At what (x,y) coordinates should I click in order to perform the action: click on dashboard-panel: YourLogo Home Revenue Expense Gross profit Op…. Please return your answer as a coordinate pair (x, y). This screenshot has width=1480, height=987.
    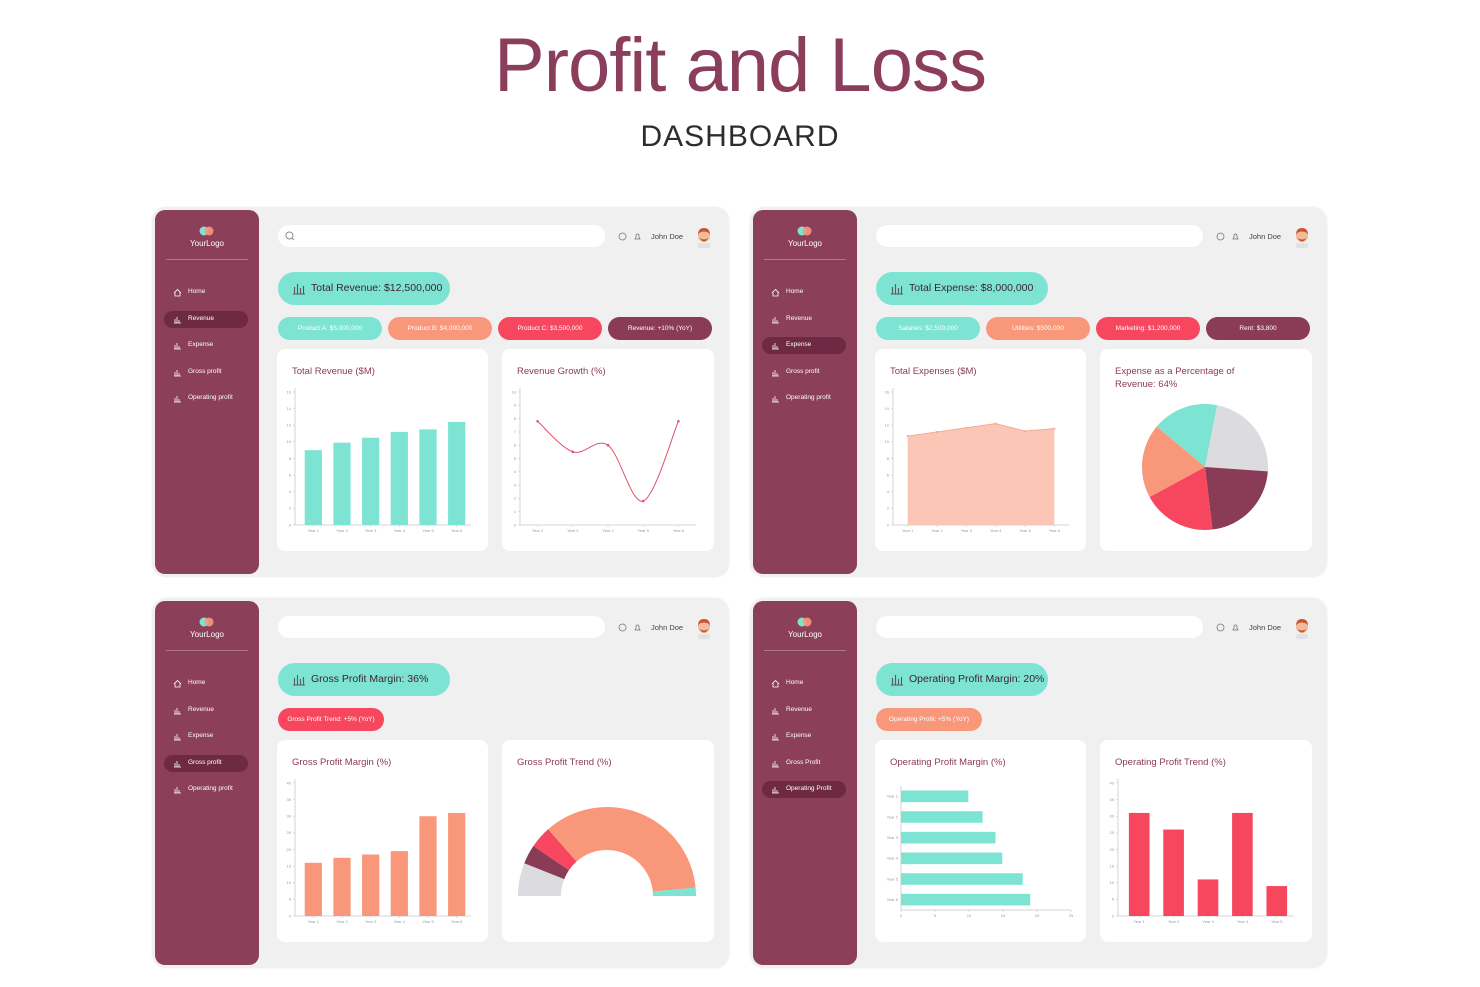
    Looking at the image, I should click on (440, 392).